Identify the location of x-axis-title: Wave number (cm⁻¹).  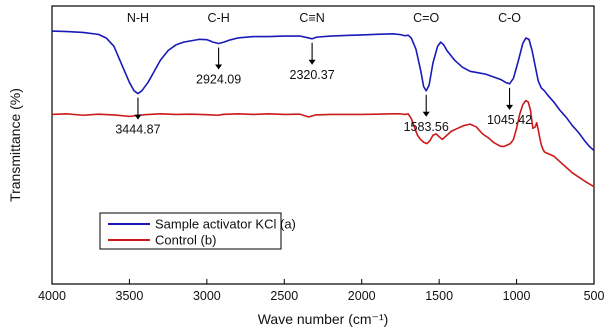
(323, 319).